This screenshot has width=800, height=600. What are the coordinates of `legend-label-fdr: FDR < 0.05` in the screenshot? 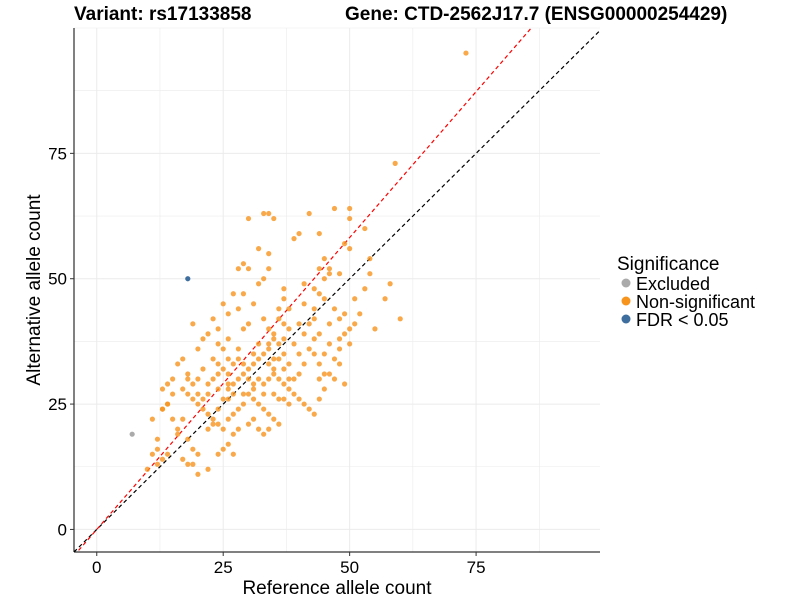 It's located at (682, 320).